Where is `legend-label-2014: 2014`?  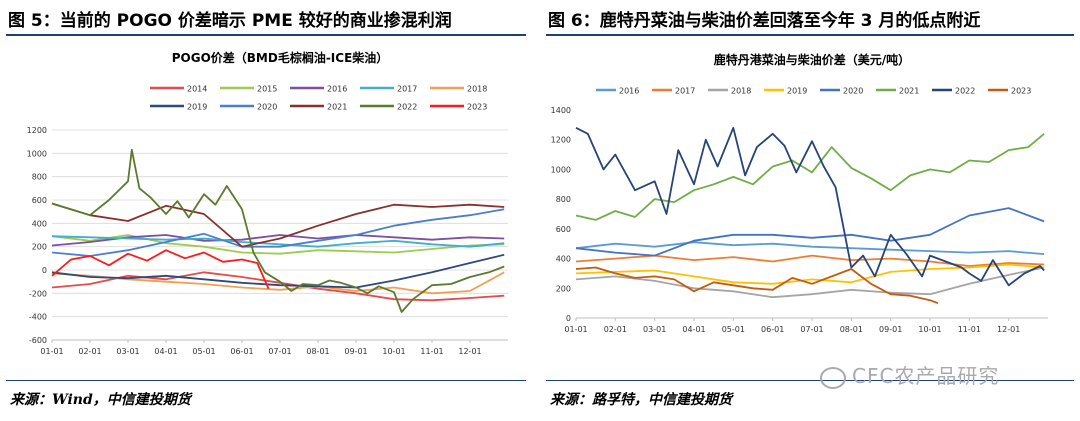 legend-label-2014: 2014 is located at coordinates (197, 89).